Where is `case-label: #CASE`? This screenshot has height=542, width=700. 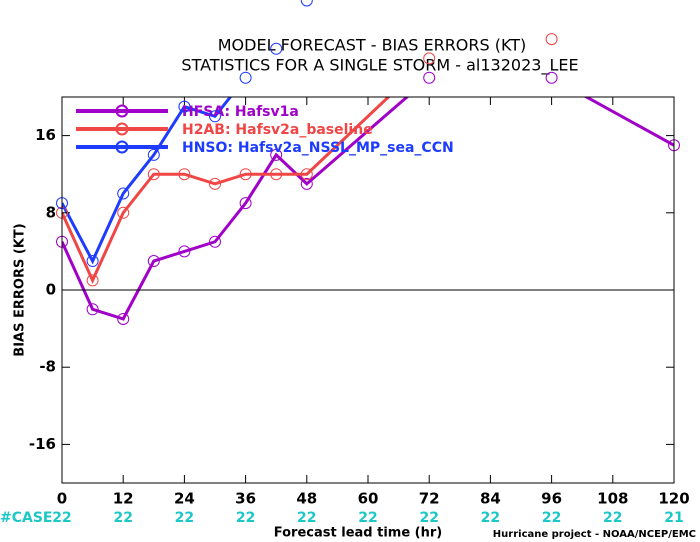 case-label: #CASE is located at coordinates (26, 518).